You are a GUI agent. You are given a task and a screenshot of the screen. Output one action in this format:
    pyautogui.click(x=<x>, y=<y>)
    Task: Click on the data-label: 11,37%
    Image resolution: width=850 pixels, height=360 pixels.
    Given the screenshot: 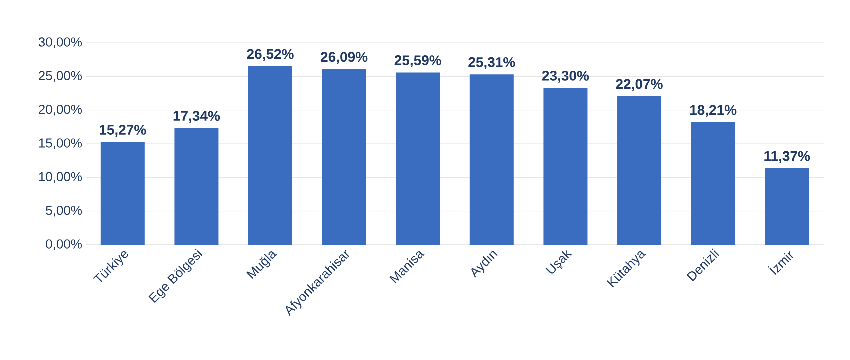 What is the action you would take?
    pyautogui.click(x=787, y=157)
    